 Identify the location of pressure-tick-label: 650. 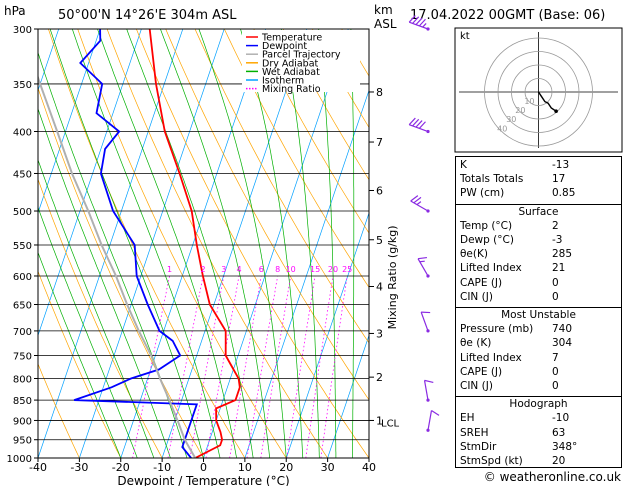
(22, 306).